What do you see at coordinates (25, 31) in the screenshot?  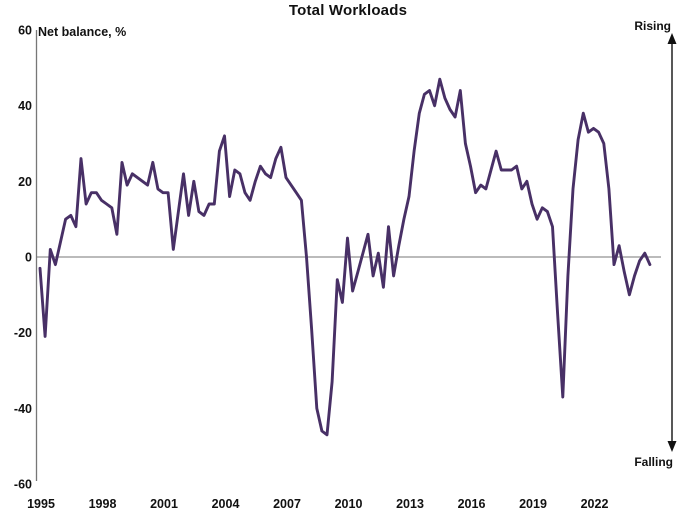 I see `y-tick-label: 60` at bounding box center [25, 31].